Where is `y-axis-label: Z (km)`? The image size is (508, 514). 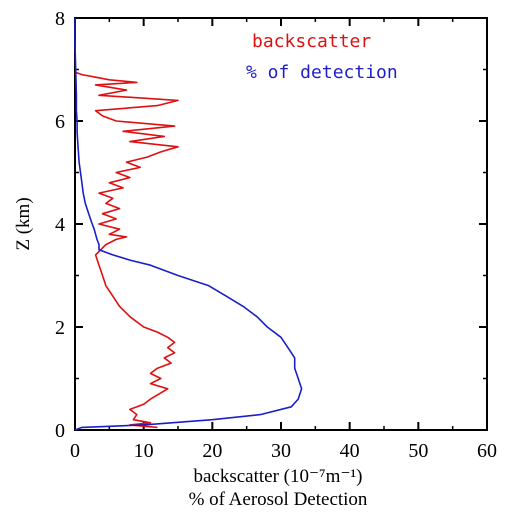 y-axis-label: Z (km) is located at coordinates (23, 223).